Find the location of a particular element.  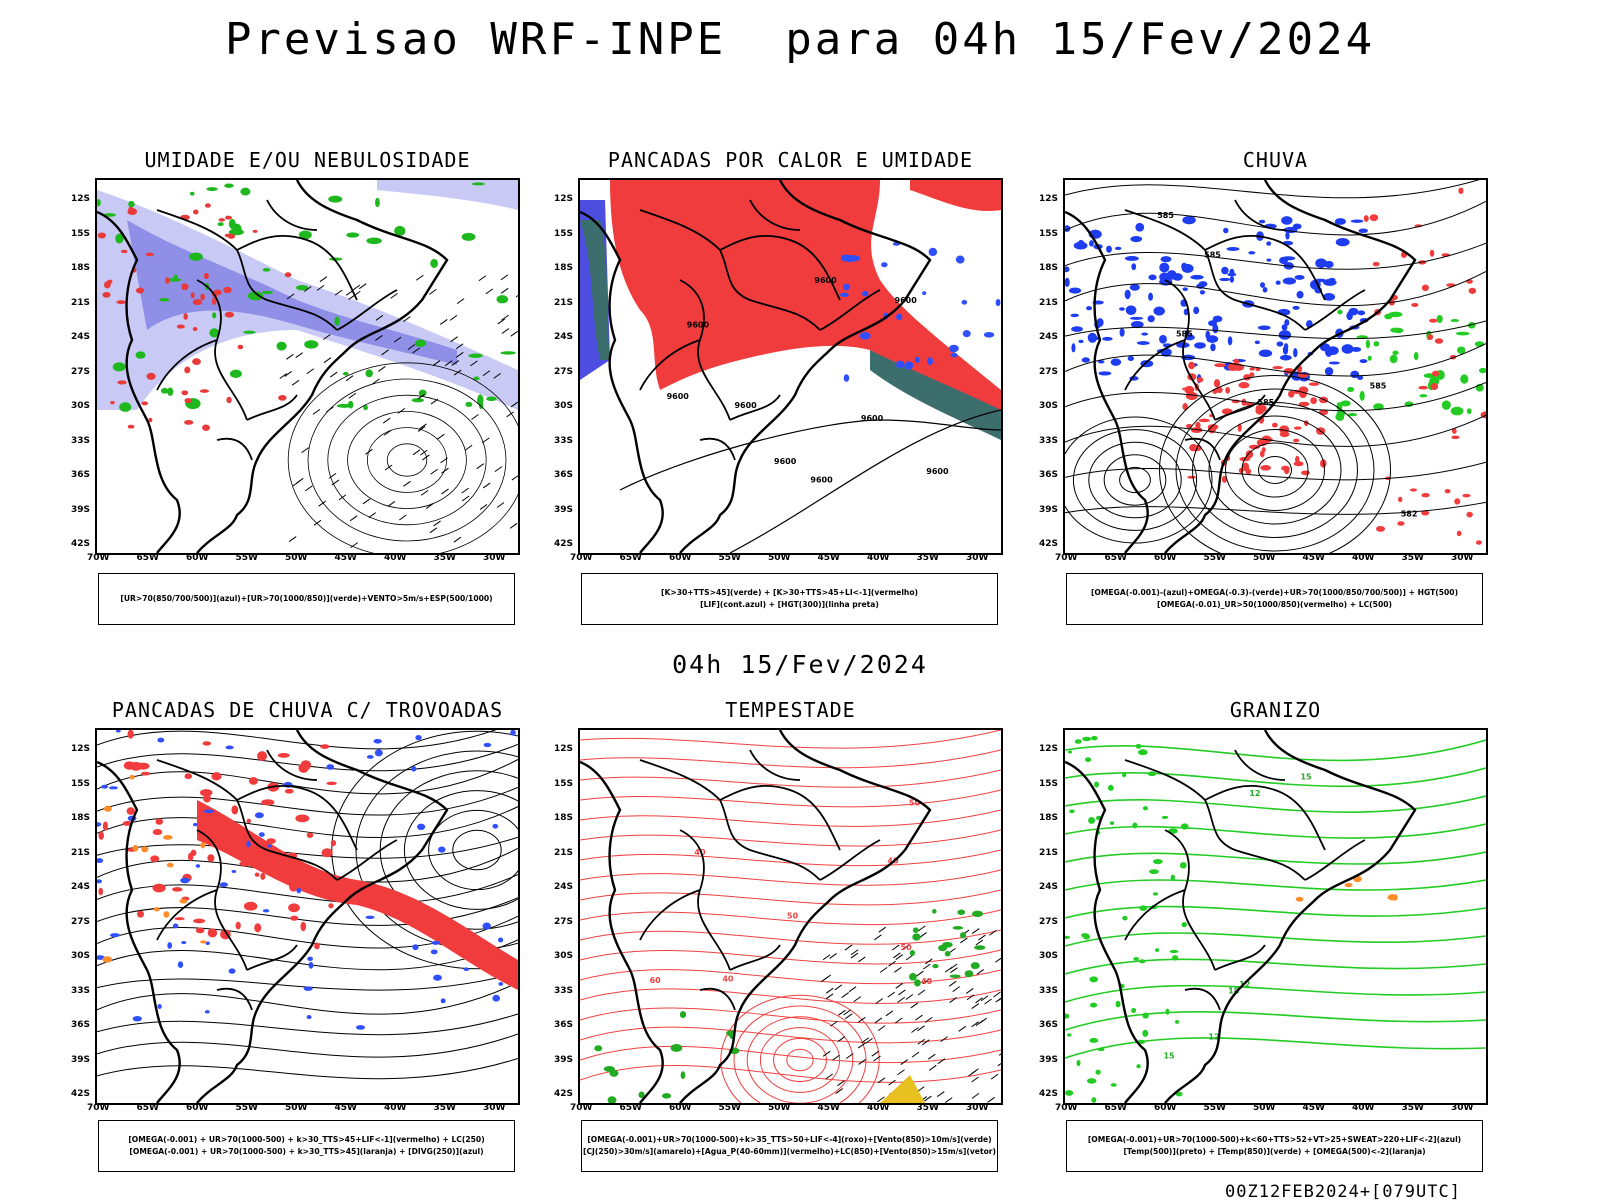

lif-contour-blob is located at coordinates (900, 364).